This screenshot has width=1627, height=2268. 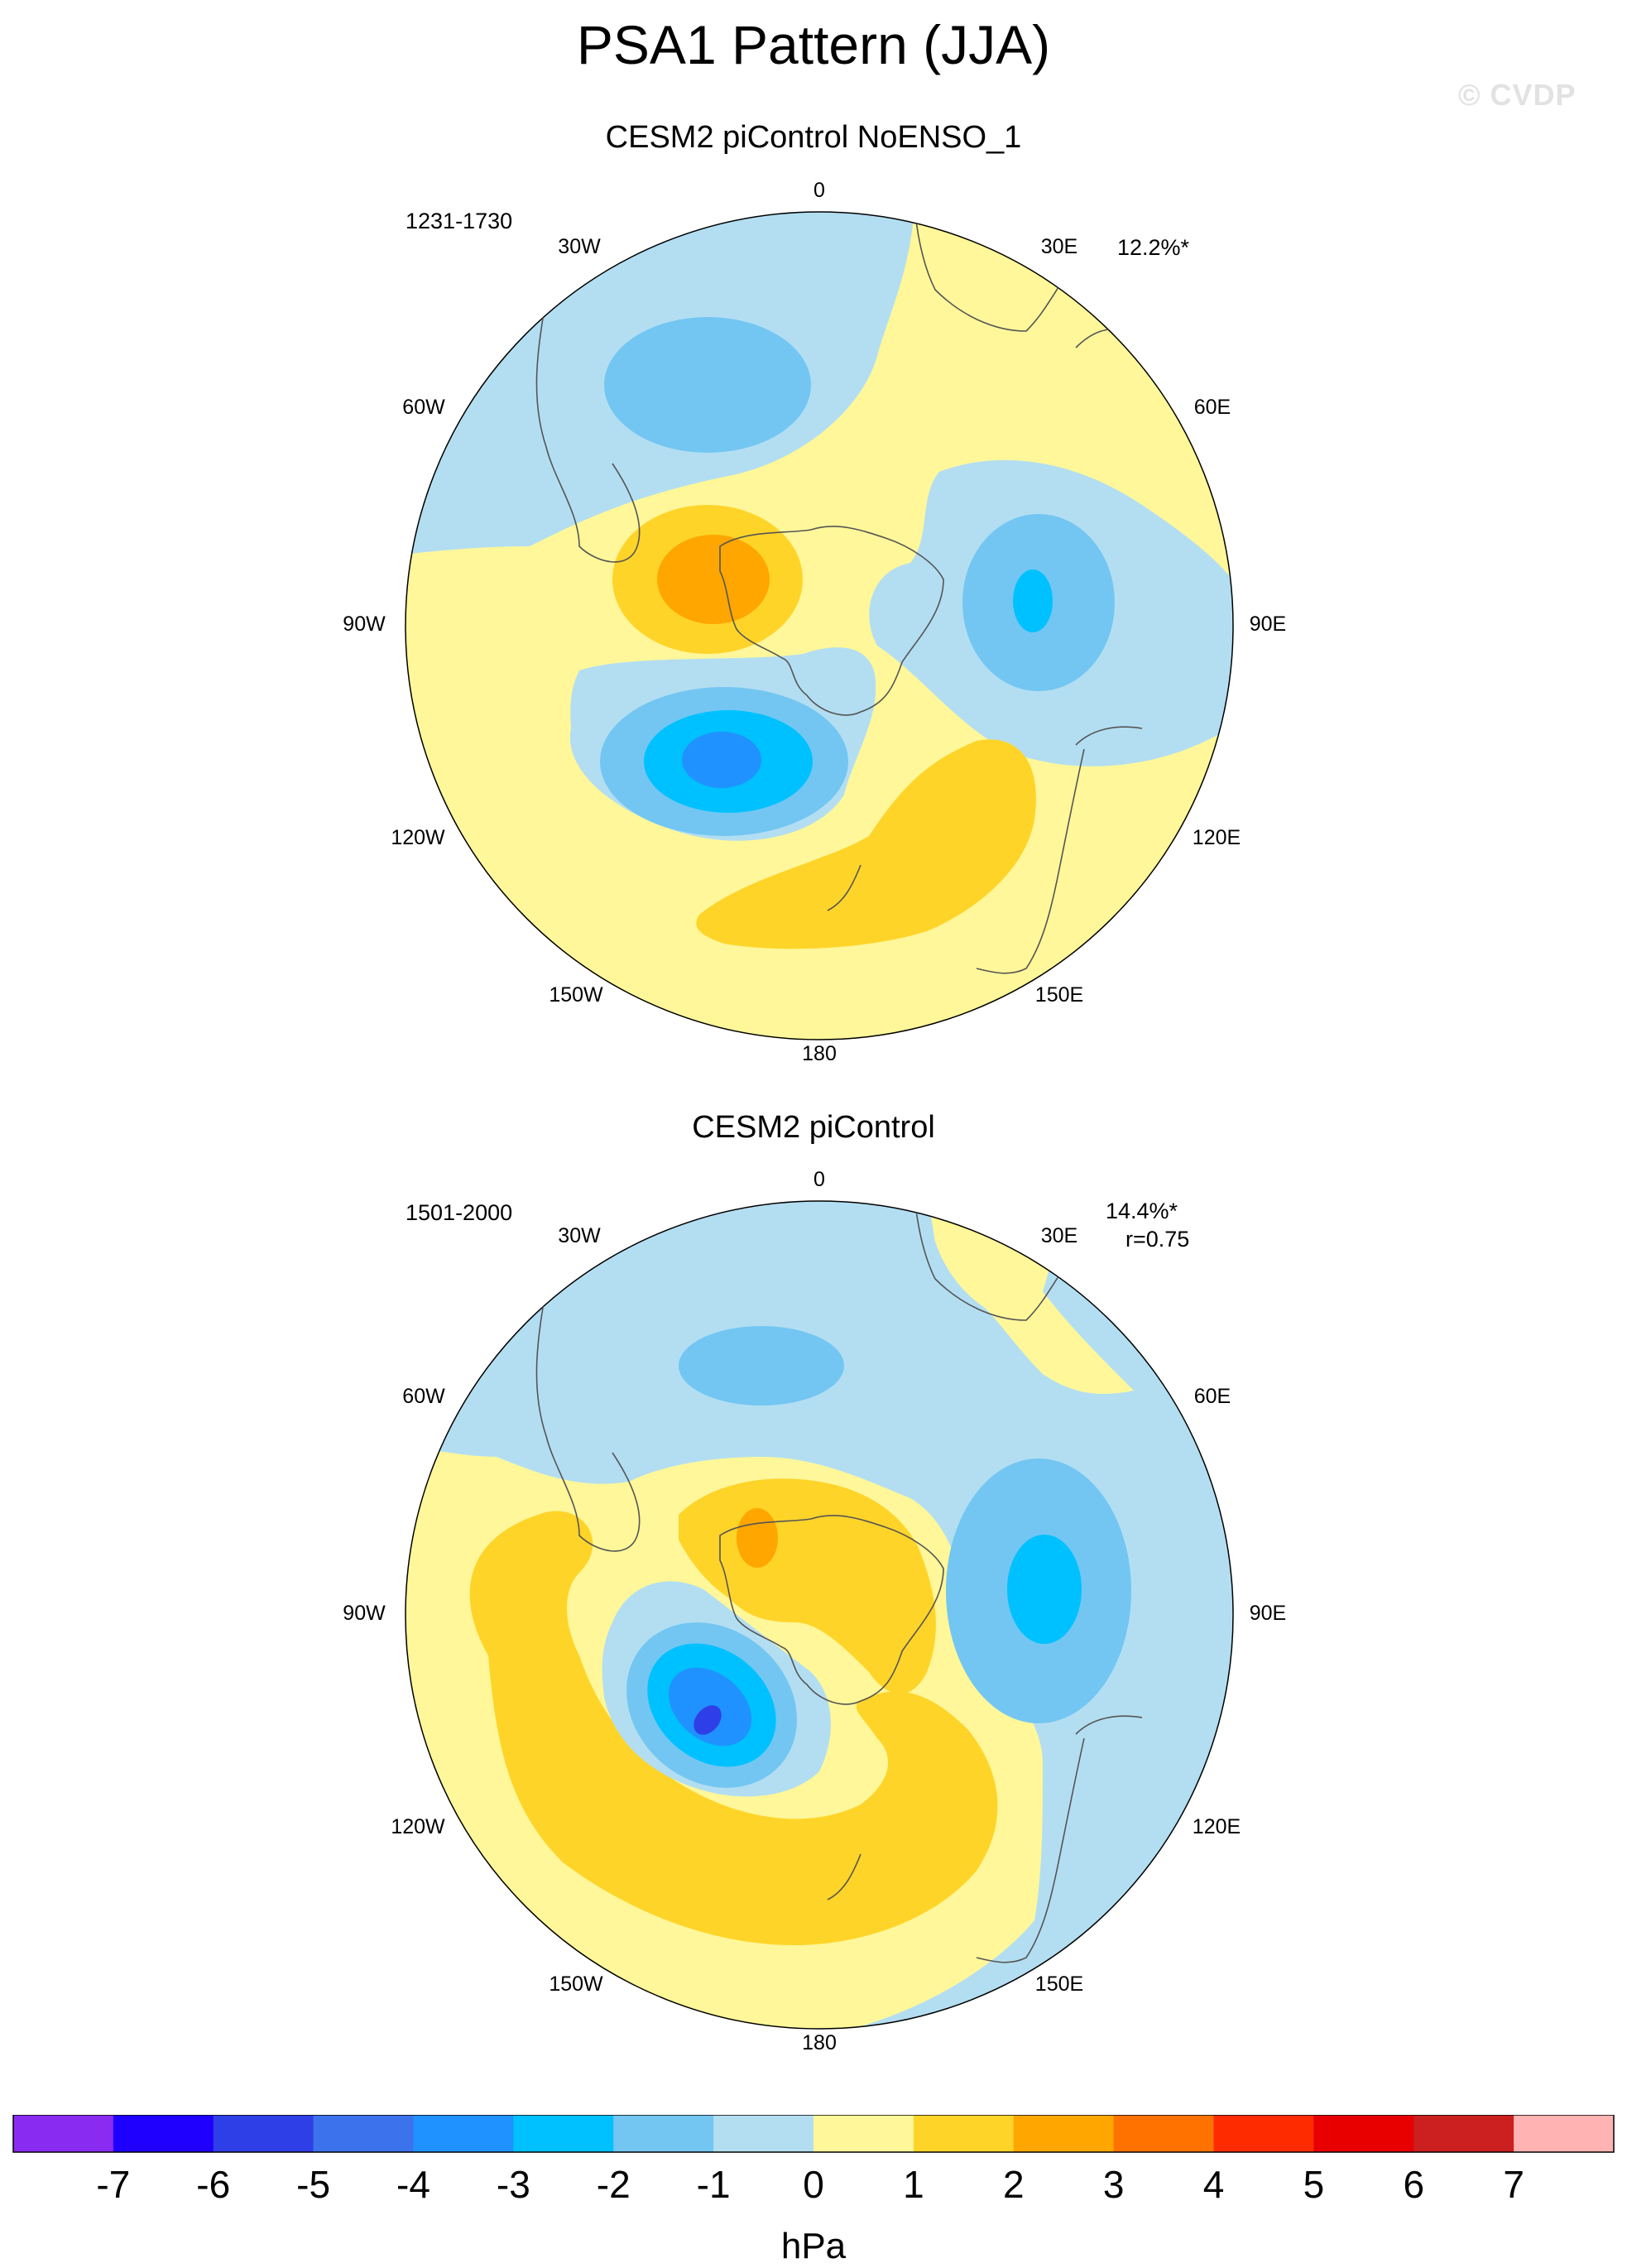 What do you see at coordinates (1513, 2184) in the screenshot?
I see `colorbar-tick-label: 7` at bounding box center [1513, 2184].